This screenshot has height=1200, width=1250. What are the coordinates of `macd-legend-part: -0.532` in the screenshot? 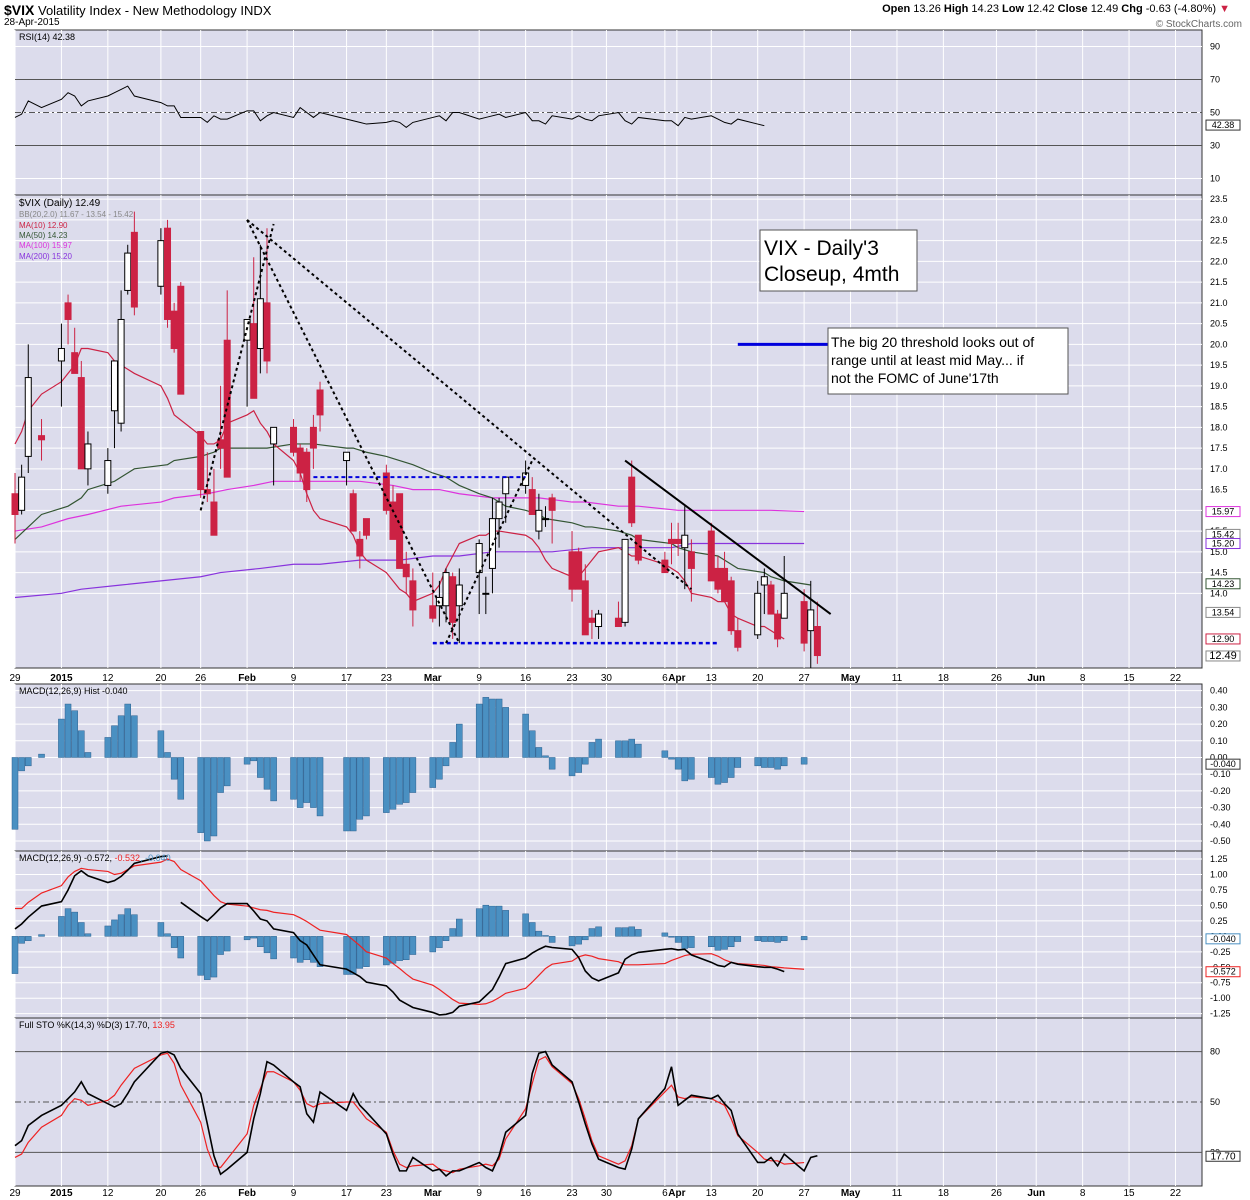 It's located at (128, 858).